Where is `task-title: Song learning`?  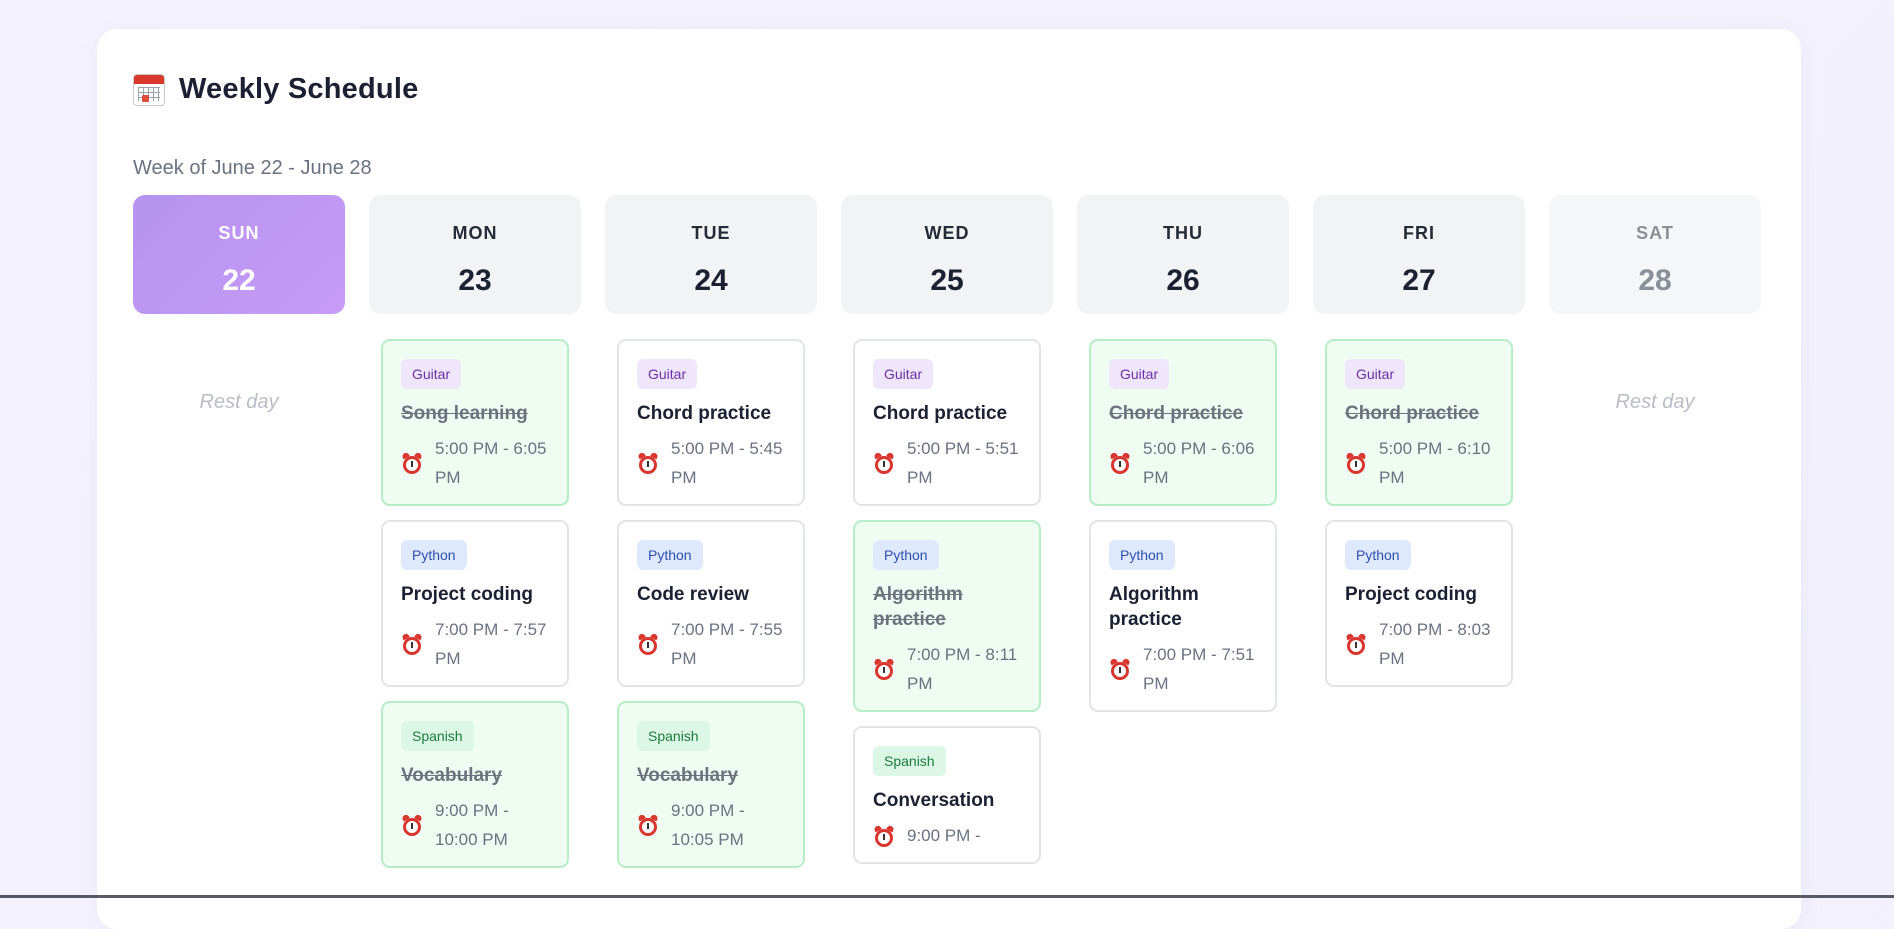
task-title: Song learning is located at coordinates (464, 413).